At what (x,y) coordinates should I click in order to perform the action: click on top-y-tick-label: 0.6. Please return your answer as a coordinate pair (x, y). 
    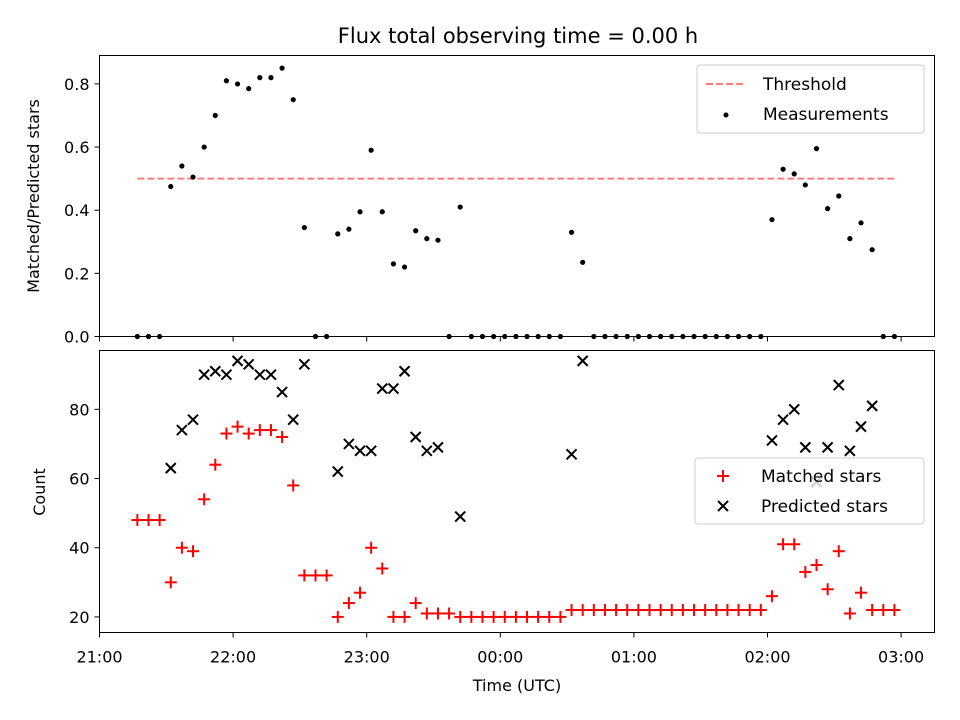
    Looking at the image, I should click on (76, 147).